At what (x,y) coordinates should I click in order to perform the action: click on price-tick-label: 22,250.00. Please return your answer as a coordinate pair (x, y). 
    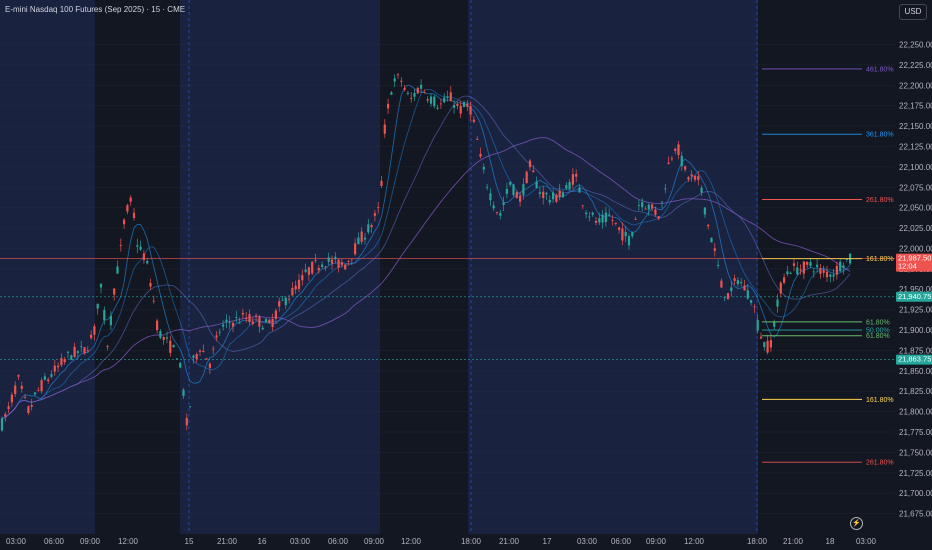
    Looking at the image, I should click on (915, 44).